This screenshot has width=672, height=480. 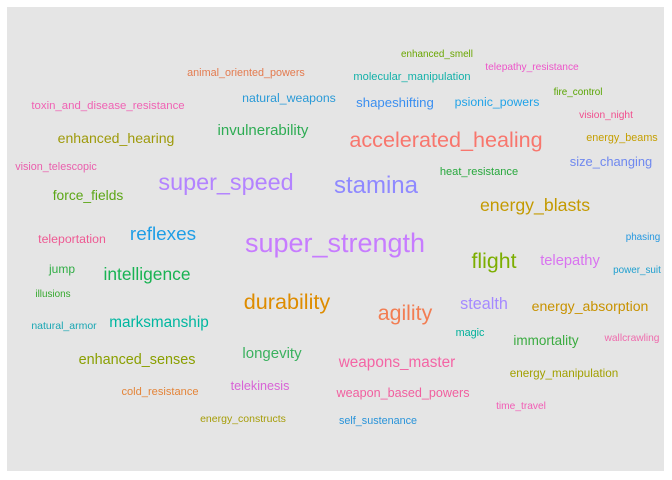 What do you see at coordinates (335, 243) in the screenshot?
I see `word-super-strength: super_strength` at bounding box center [335, 243].